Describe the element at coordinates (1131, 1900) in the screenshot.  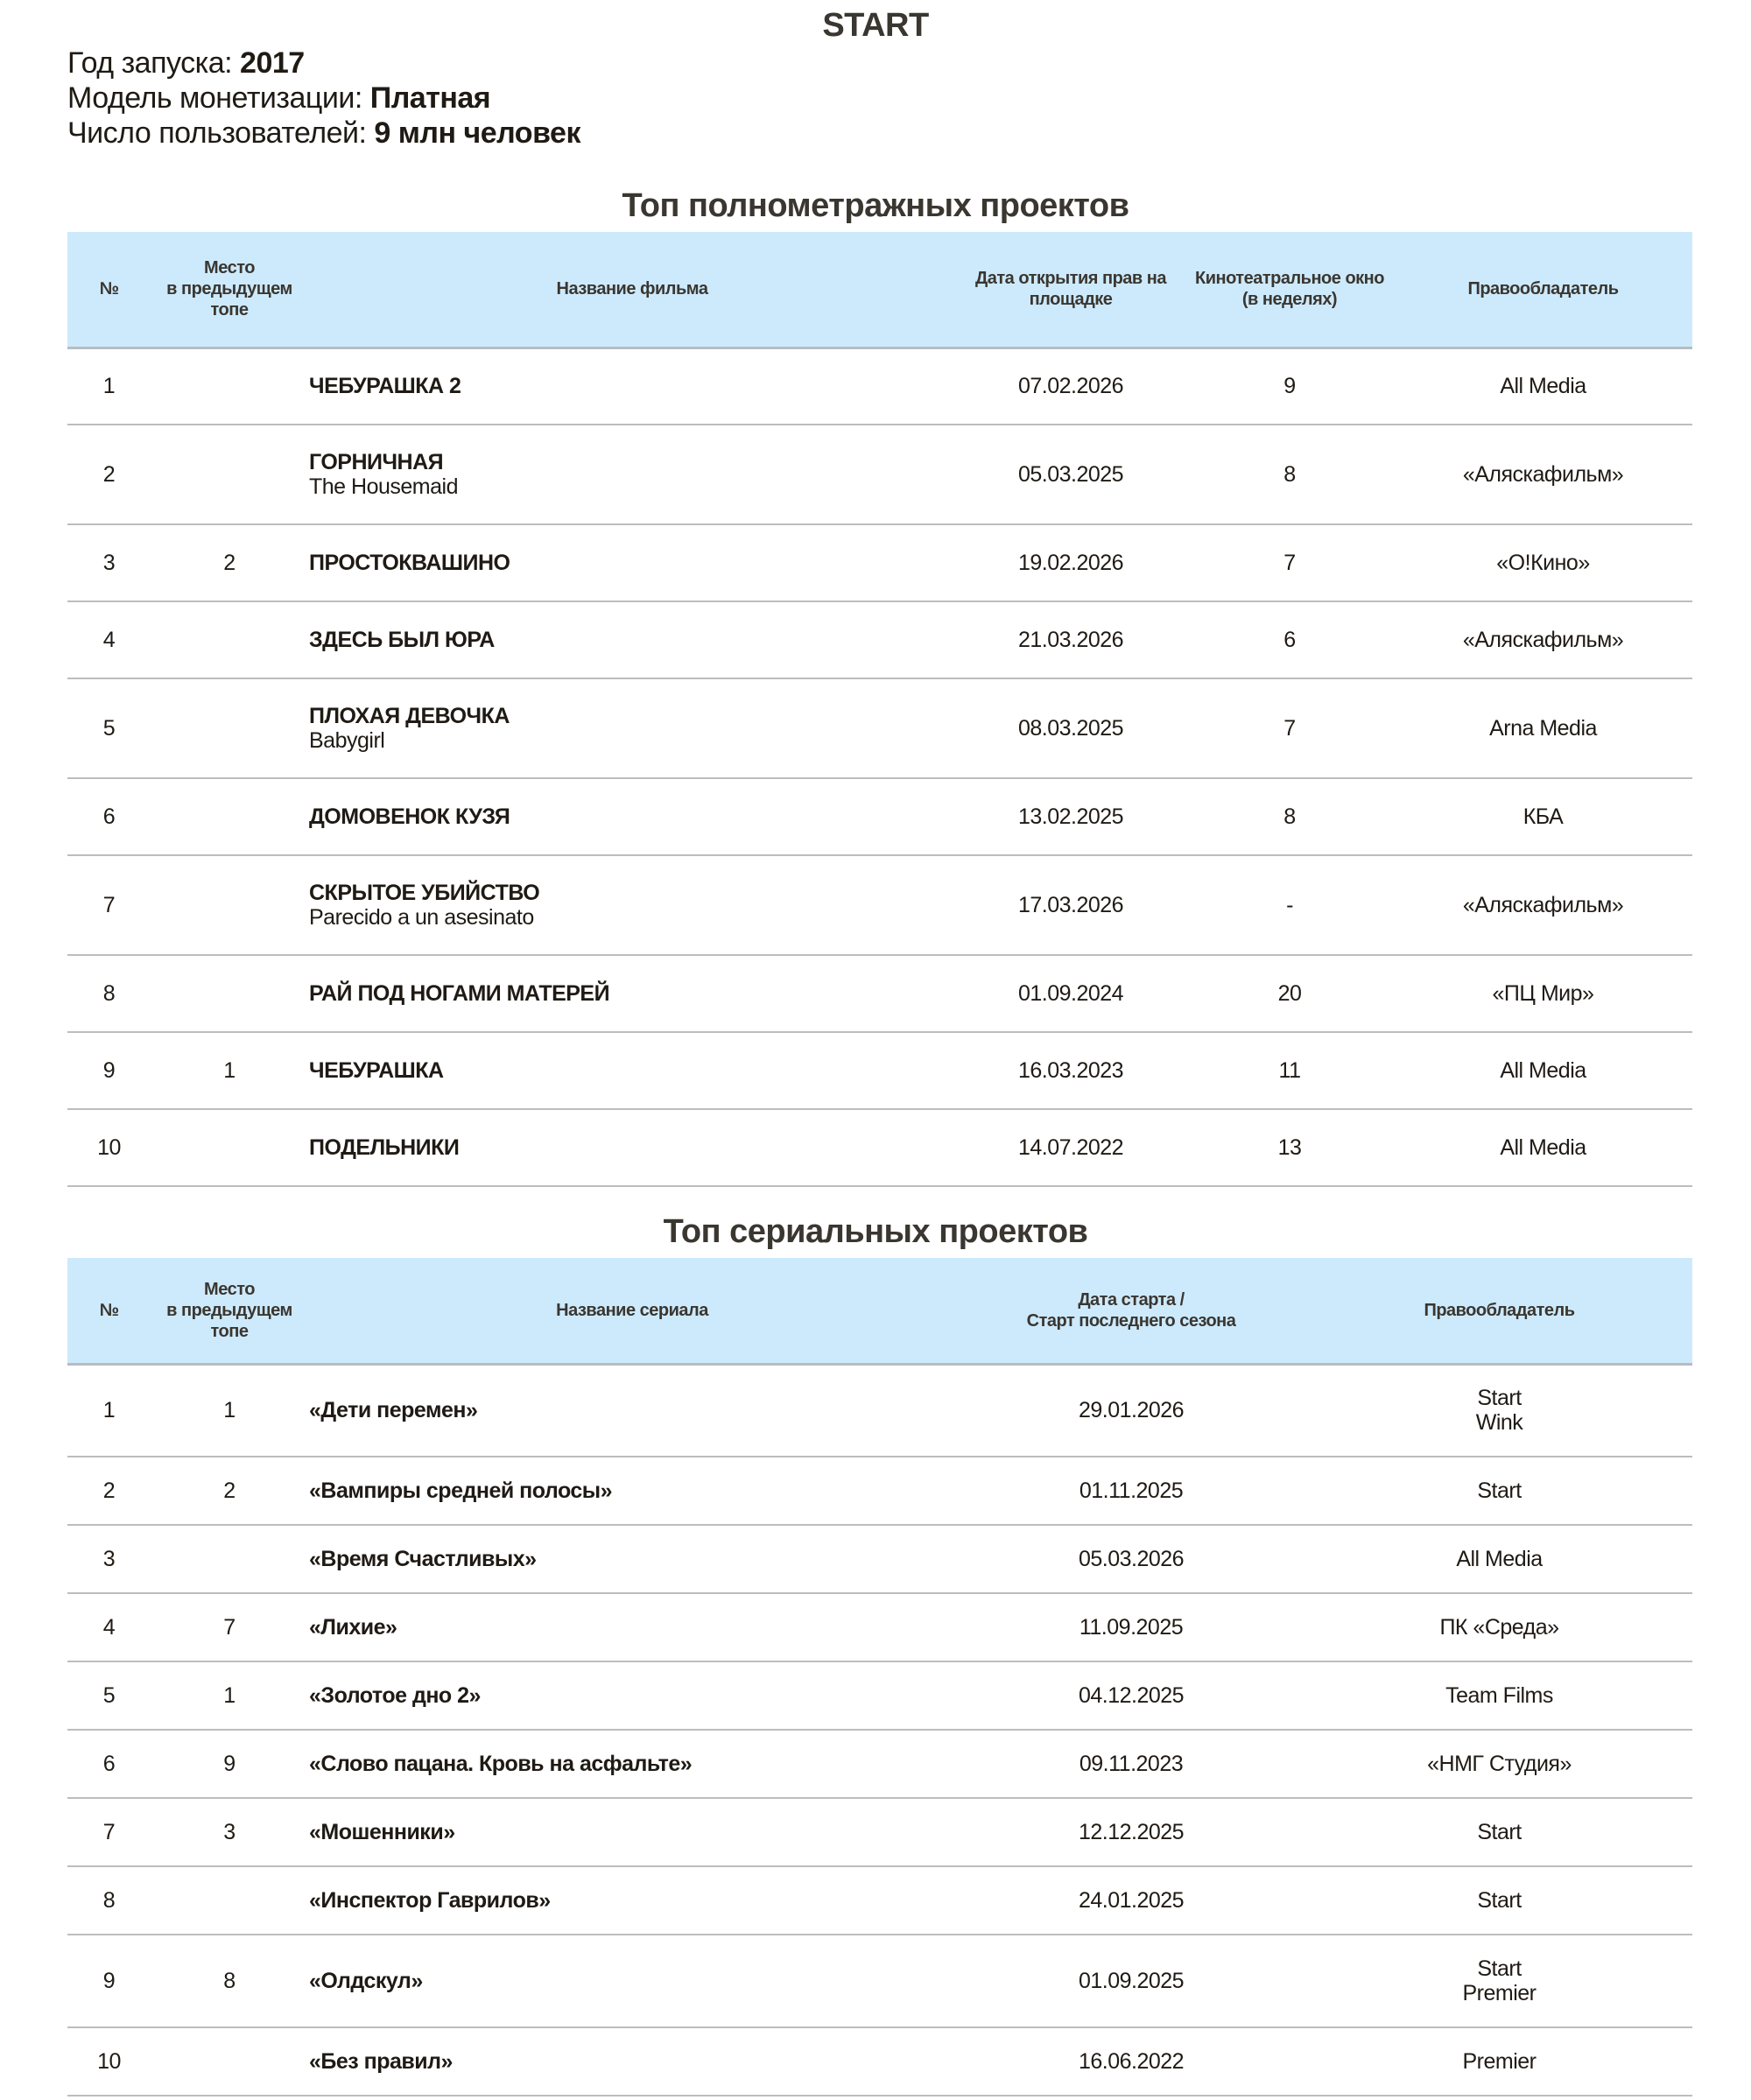
I see `start-date-cell: 24.01.2025` at that location.